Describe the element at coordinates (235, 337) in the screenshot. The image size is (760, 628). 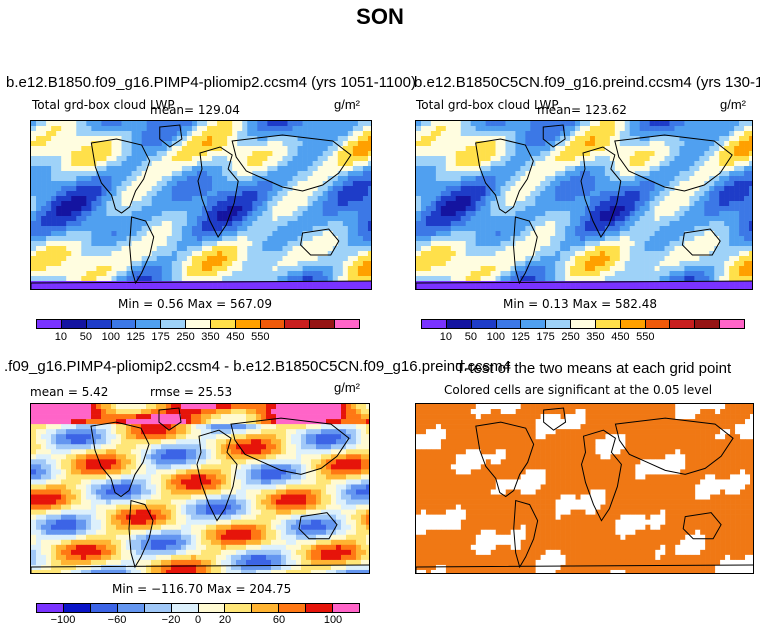
I see `colorbar-tick-label: 450` at that location.